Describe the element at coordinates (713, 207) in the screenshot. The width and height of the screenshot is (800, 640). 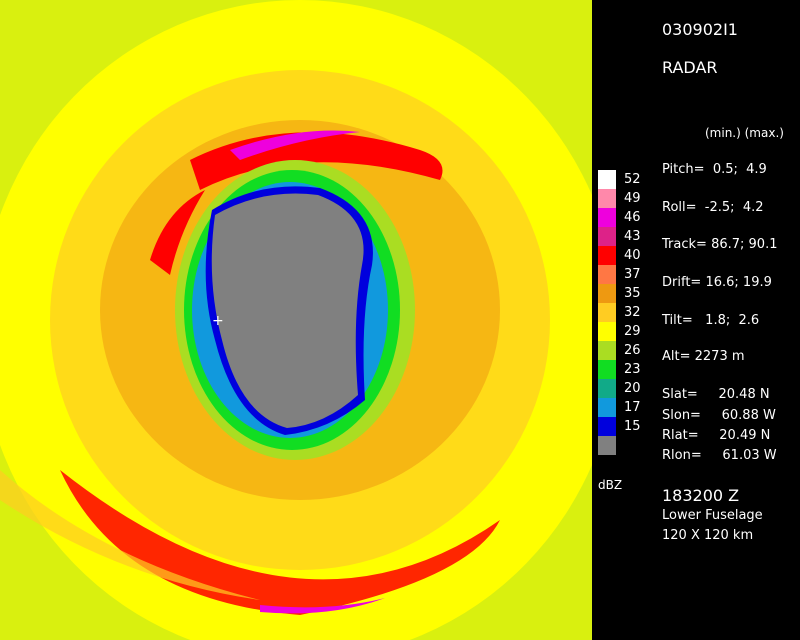
I see `param-roll: Roll= -2.5; 4.2` at that location.